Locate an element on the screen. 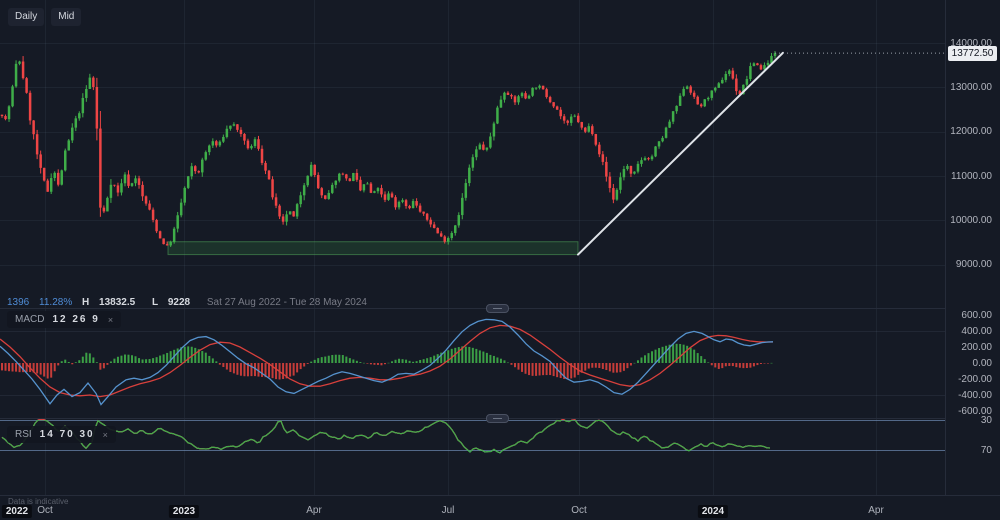 The height and width of the screenshot is (520, 1000). macd-tick-label: -200.00 is located at coordinates (975, 379).